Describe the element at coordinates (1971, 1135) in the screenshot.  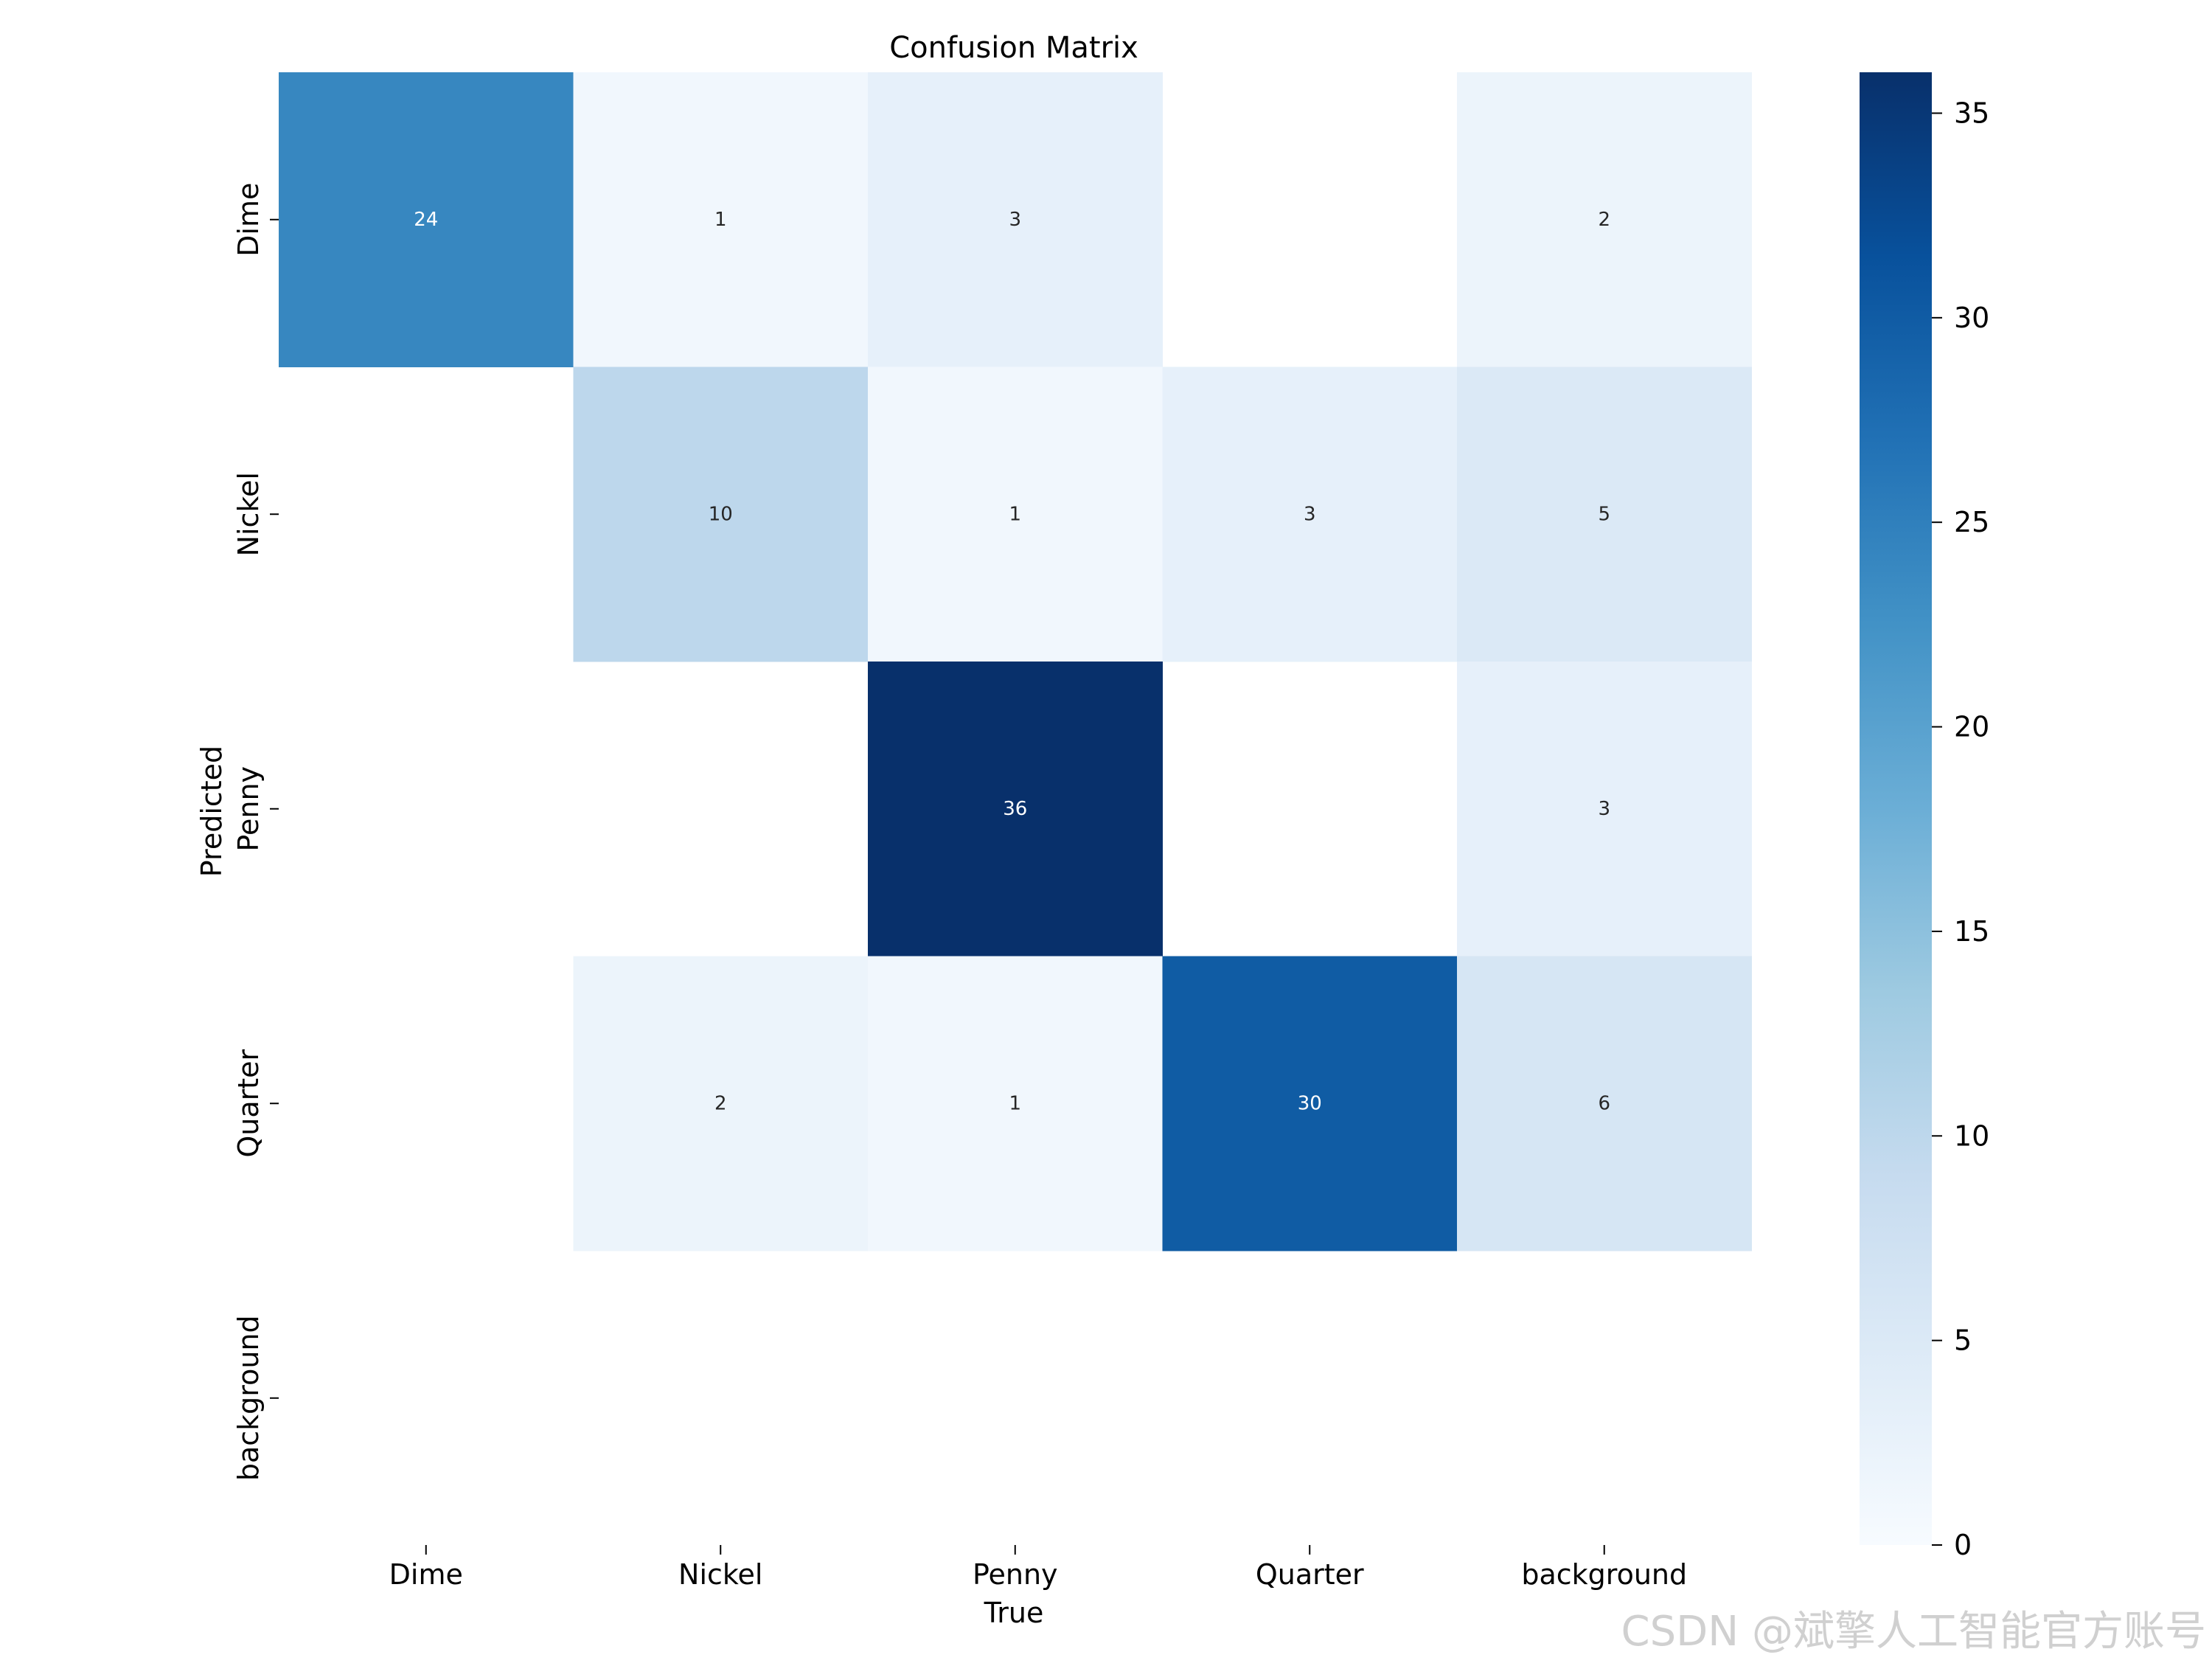
I see `colorbar-tick-label: 10` at that location.